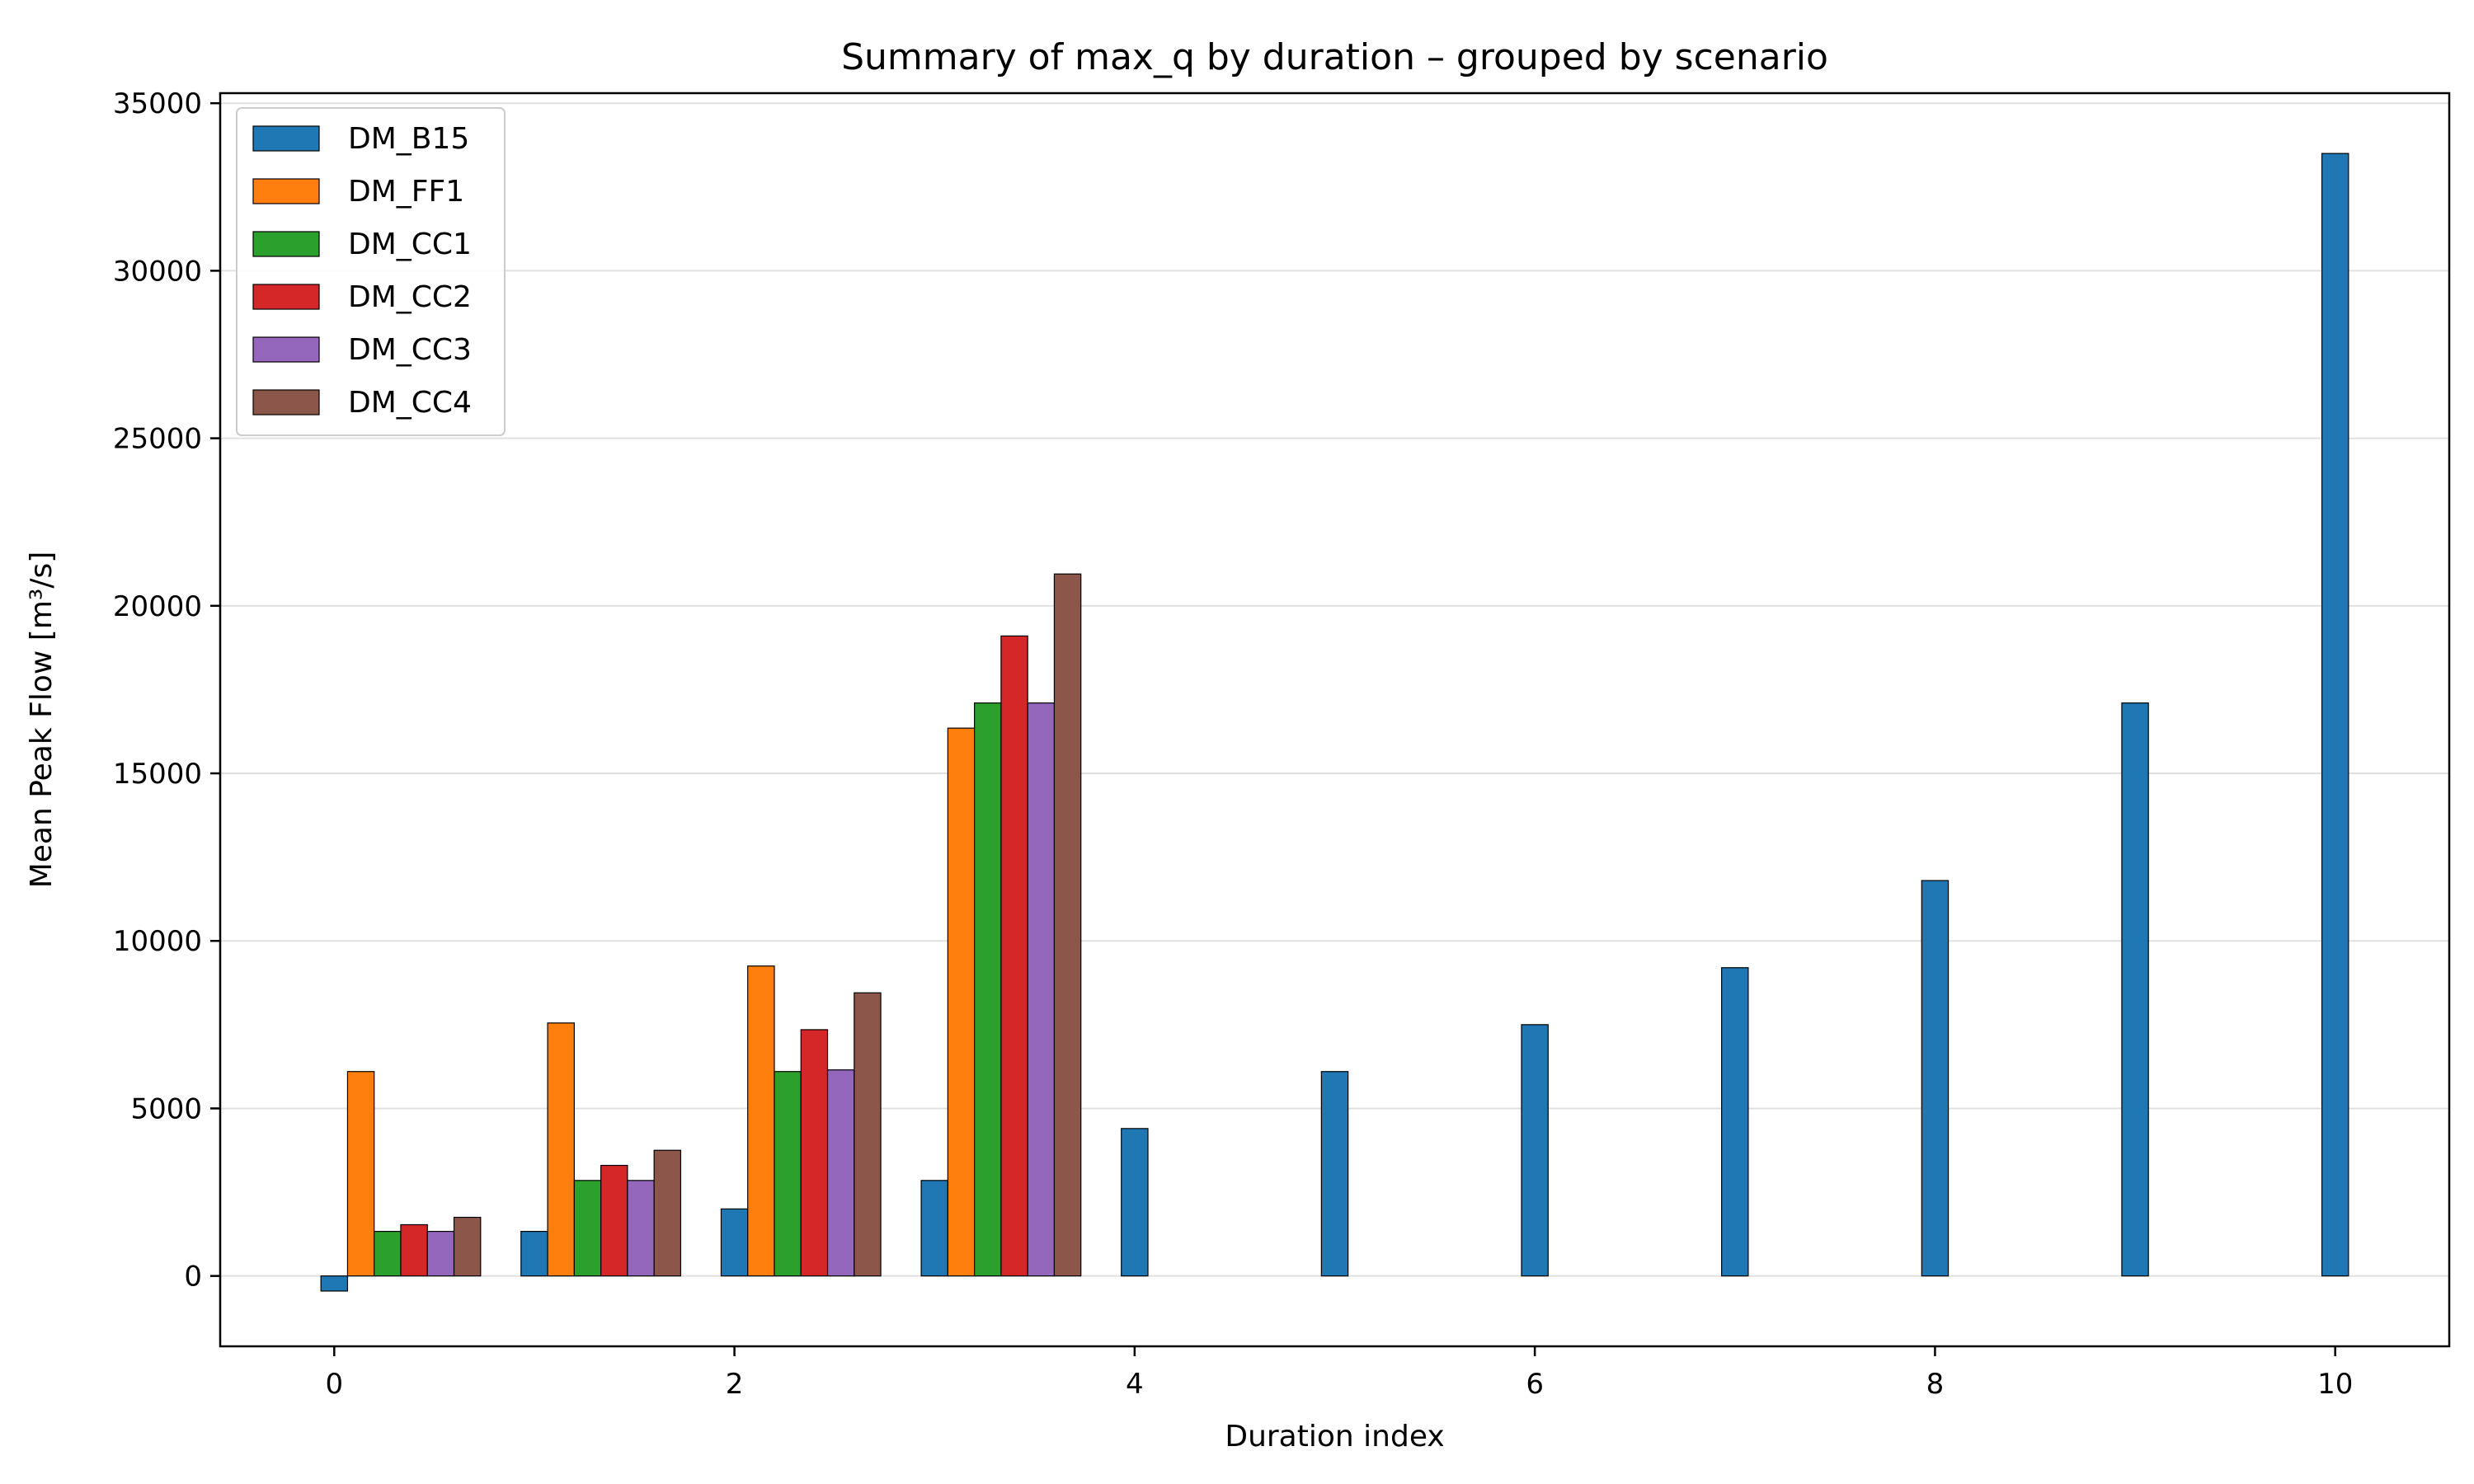  What do you see at coordinates (157, 774) in the screenshot?
I see `y-tick-label: 15000` at bounding box center [157, 774].